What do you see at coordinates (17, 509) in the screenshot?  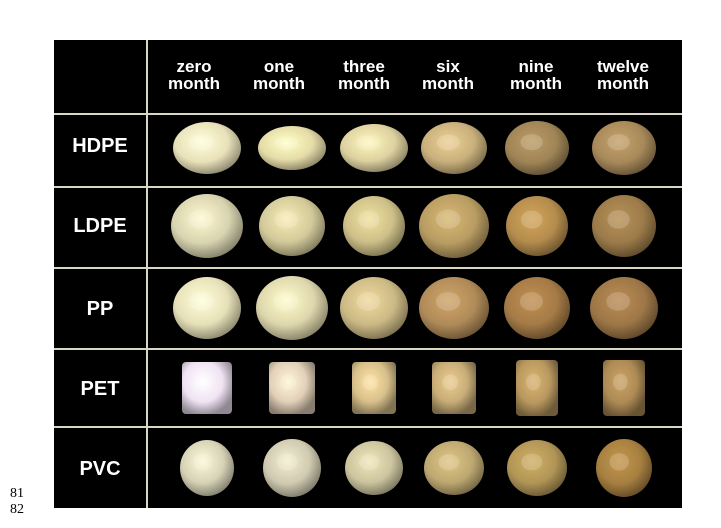 I see `line-number: 82` at bounding box center [17, 509].